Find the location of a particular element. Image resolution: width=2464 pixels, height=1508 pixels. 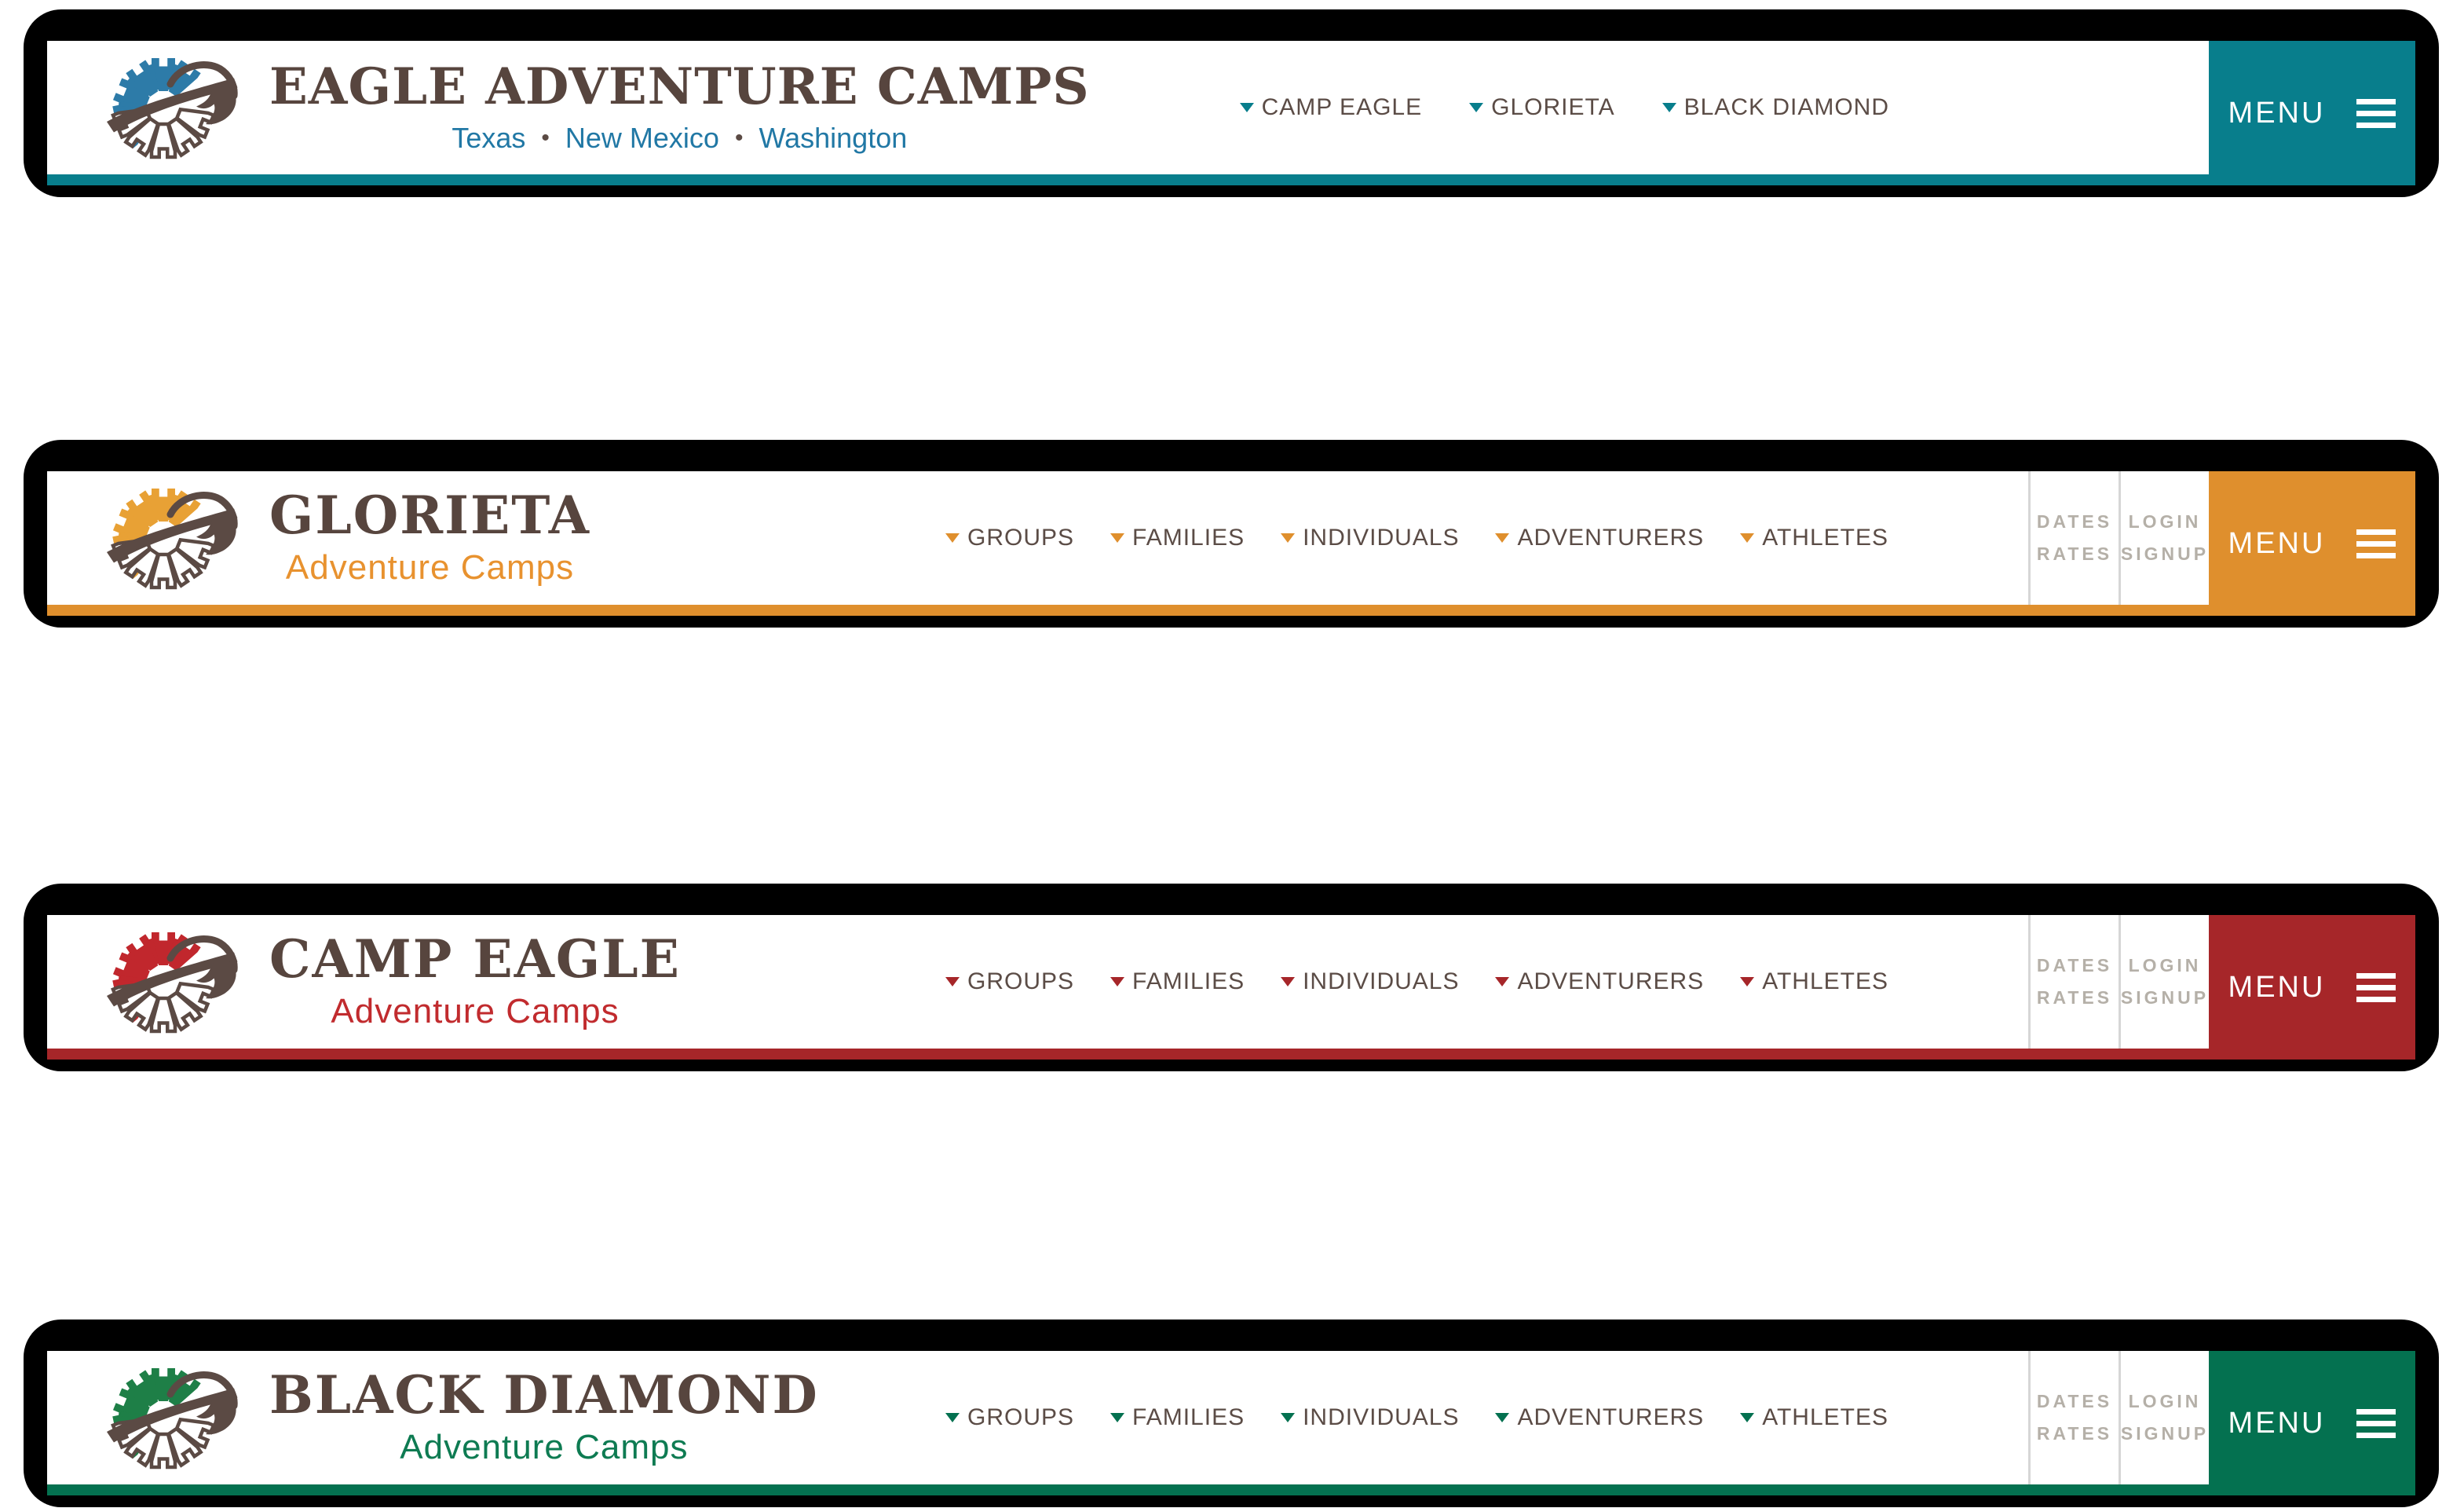

nav-item-black-diamond: BLACK DIAMOND is located at coordinates (1775, 107).